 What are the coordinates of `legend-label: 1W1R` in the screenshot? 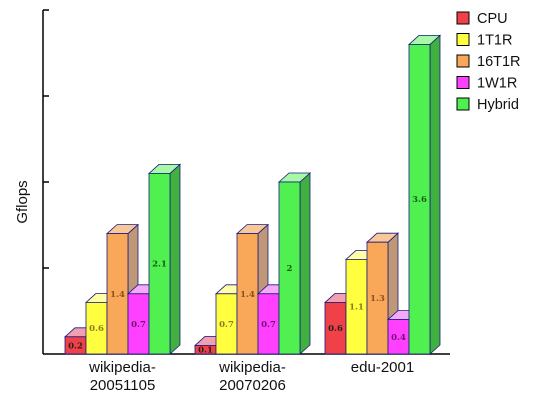 It's located at (497, 84).